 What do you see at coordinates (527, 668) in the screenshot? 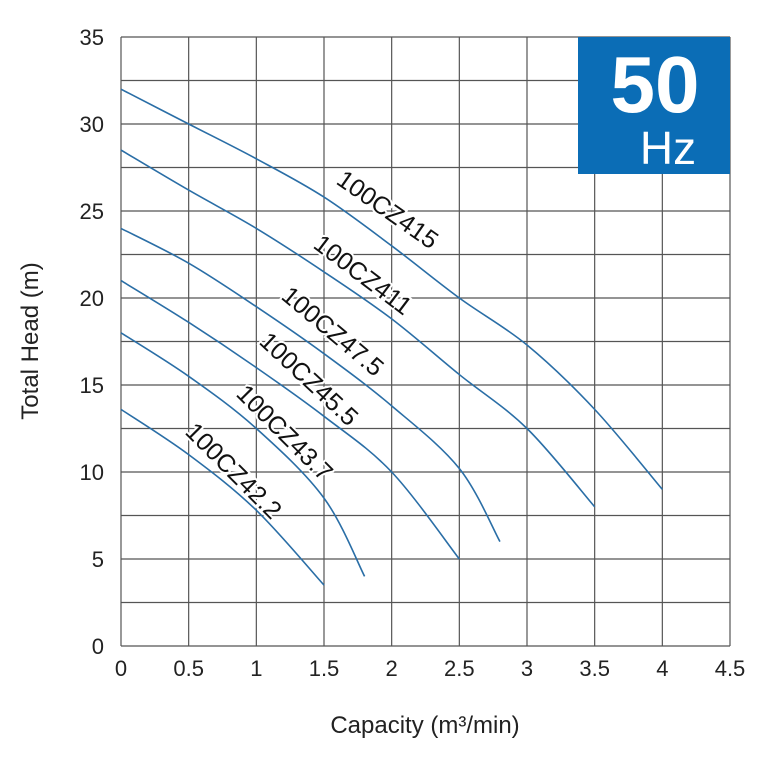
I see `x-tick-label: 3` at bounding box center [527, 668].